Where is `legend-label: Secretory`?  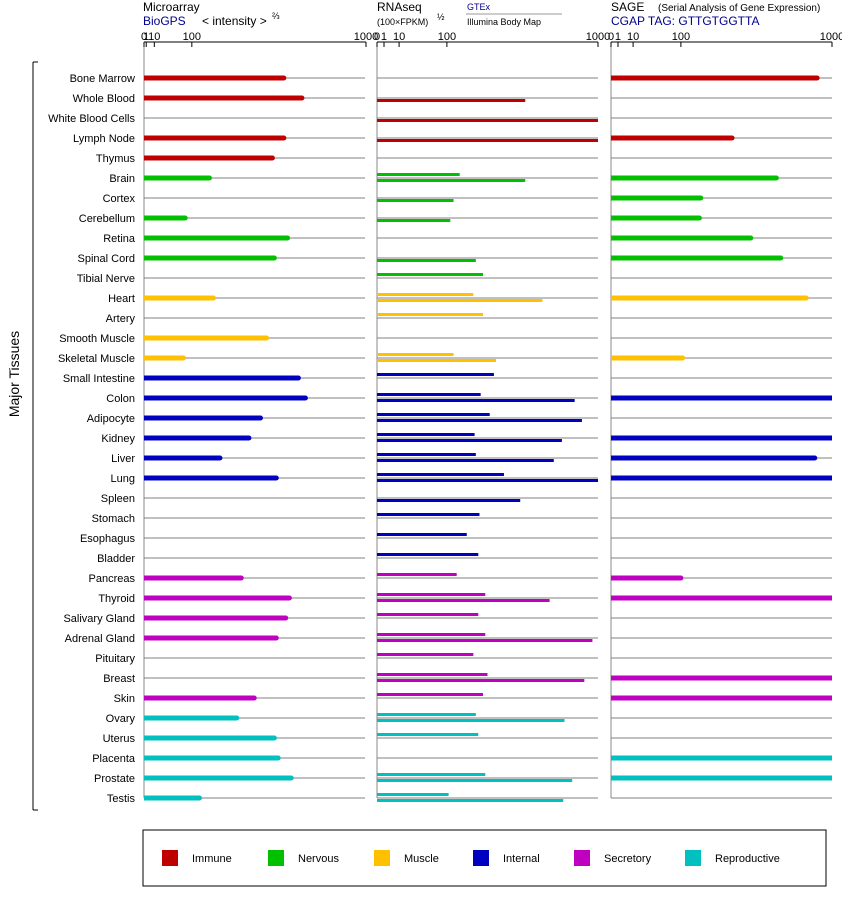 legend-label: Secretory is located at coordinates (628, 859).